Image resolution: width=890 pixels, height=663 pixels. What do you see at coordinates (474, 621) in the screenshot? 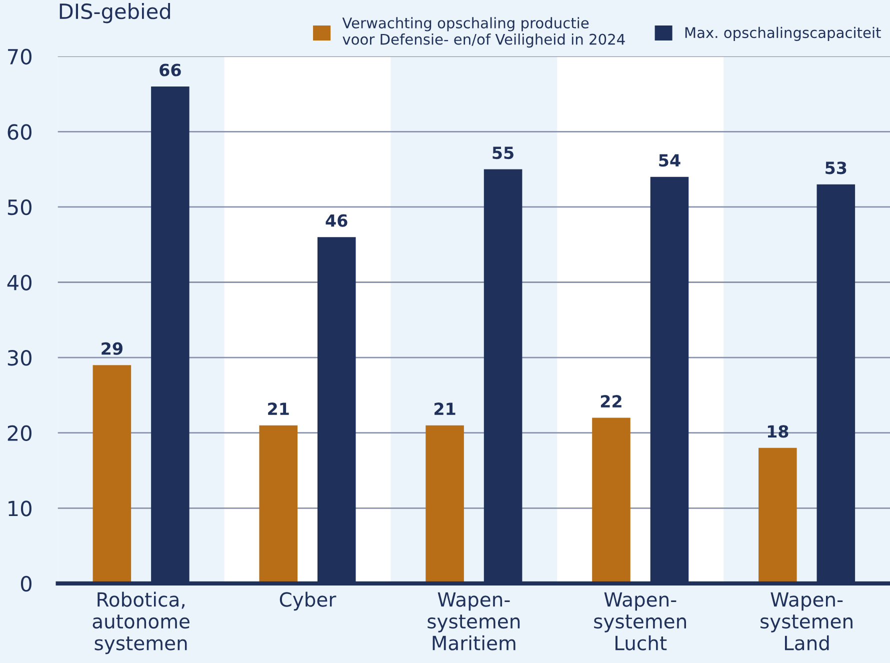
I see `x-tick-label: Wapen- systemen Maritiem` at bounding box center [474, 621].